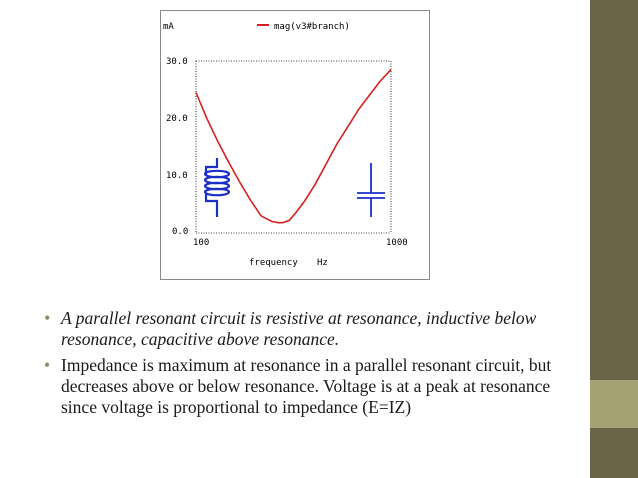 The width and height of the screenshot is (638, 478). Describe the element at coordinates (397, 243) in the screenshot. I see `x-tick-label: 1000` at that location.